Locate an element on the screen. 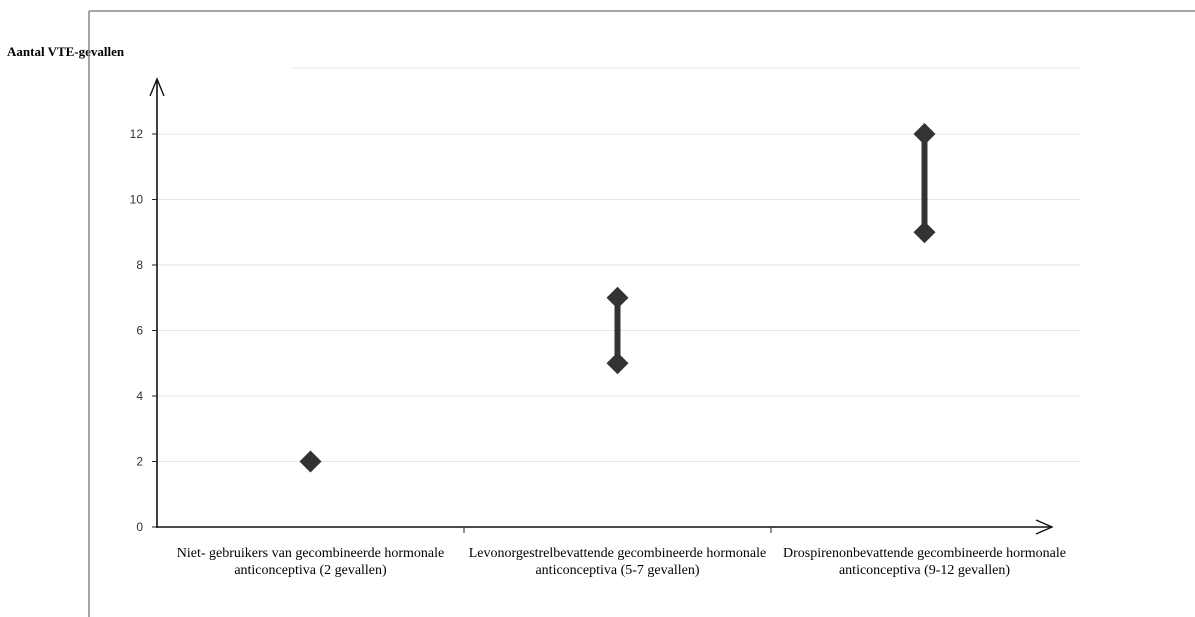 This screenshot has height=617, width=1195. y-axis-arrowhead is located at coordinates (157, 87).